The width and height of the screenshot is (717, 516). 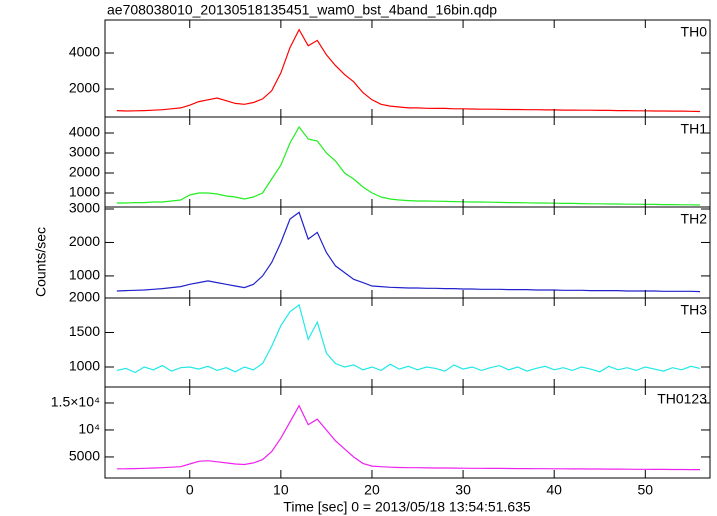 What do you see at coordinates (694, 129) in the screenshot?
I see `panel-label: TH1` at bounding box center [694, 129].